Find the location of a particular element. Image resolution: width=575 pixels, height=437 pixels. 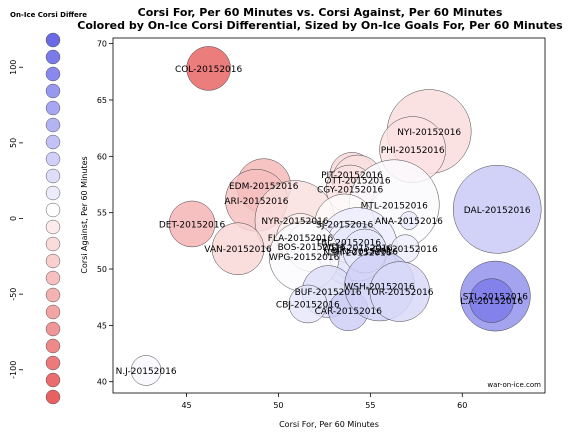

legend-tick-label: 0 is located at coordinates (13, 218).